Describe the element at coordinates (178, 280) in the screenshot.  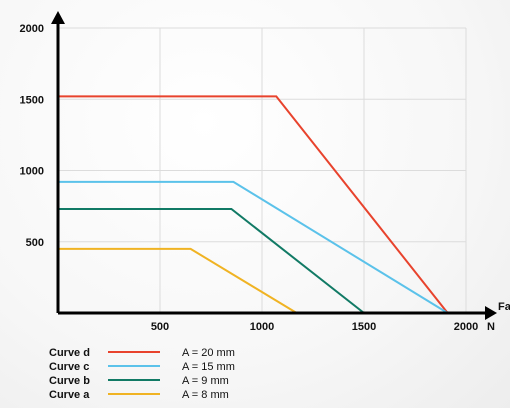
I see `series-line-curve-a` at that location.